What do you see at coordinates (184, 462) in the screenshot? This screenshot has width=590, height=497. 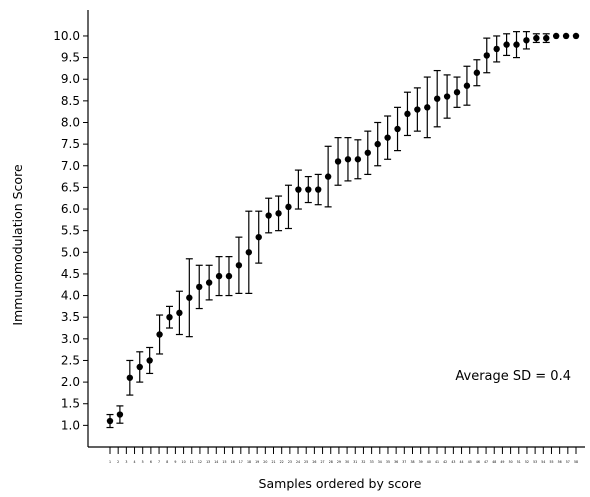 I see `x-tick-label: 10` at bounding box center [184, 462].